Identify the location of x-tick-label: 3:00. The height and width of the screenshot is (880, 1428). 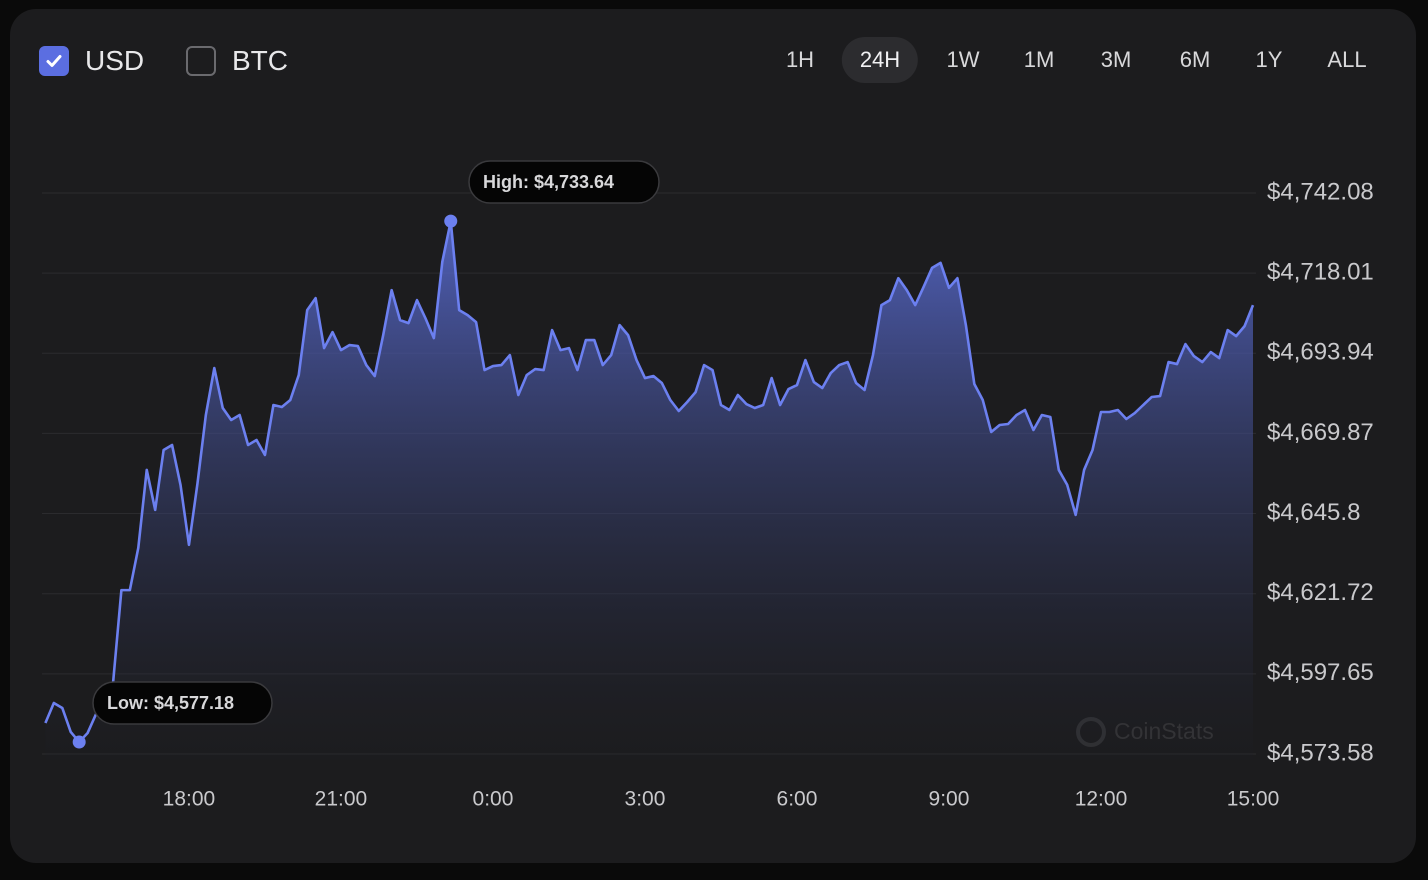
(645, 799).